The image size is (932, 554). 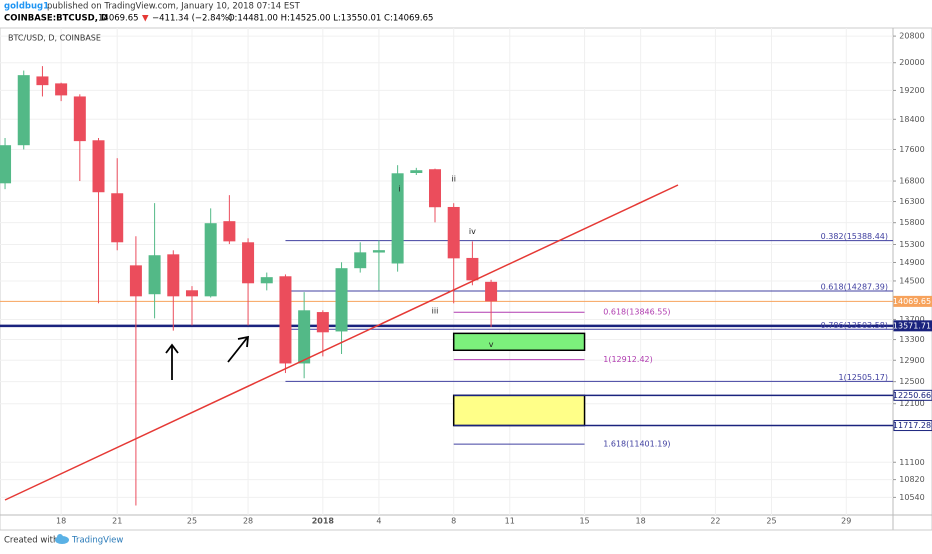 I want to click on wave-label: v, so click(x=491, y=344).